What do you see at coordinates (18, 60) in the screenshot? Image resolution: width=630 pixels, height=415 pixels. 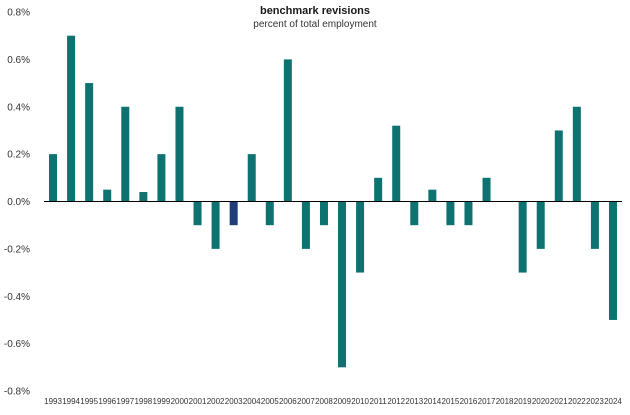 I see `y-tick-label: 0.6%` at bounding box center [18, 60].